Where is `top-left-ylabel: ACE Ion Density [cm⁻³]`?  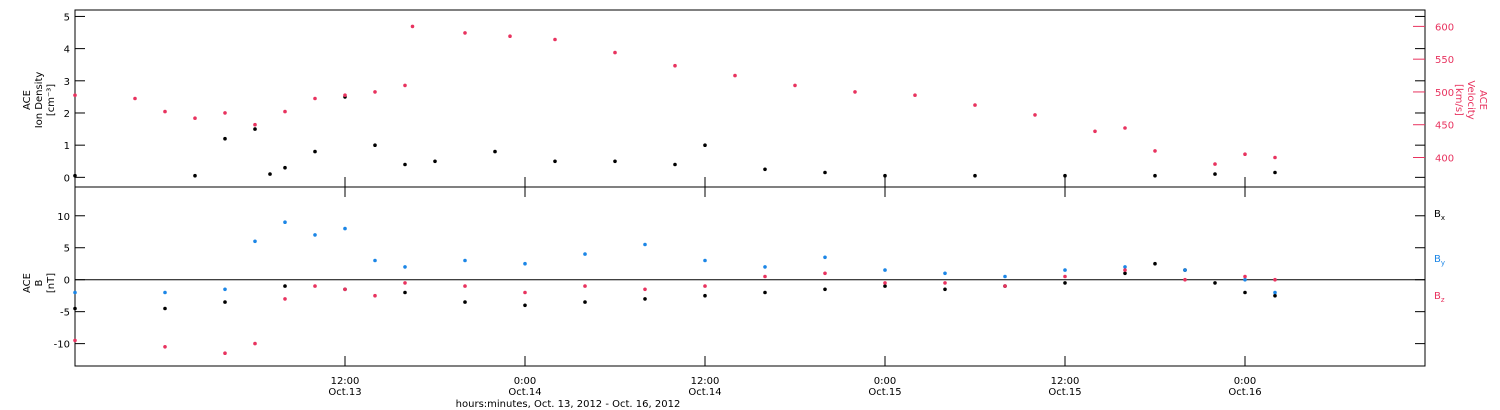 top-left-ylabel: ACE Ion Density [cm⁻³] is located at coordinates (39, 100).